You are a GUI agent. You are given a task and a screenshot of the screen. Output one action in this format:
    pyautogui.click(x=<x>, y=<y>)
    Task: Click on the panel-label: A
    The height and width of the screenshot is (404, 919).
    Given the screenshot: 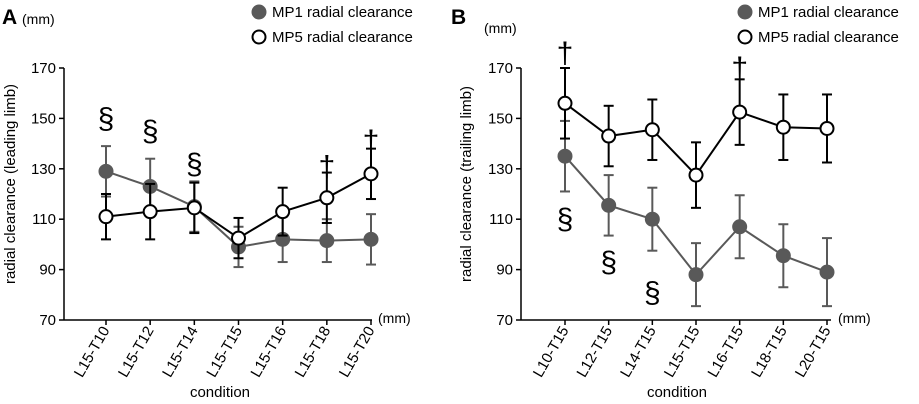 What is the action you would take?
    pyautogui.click(x=9, y=17)
    